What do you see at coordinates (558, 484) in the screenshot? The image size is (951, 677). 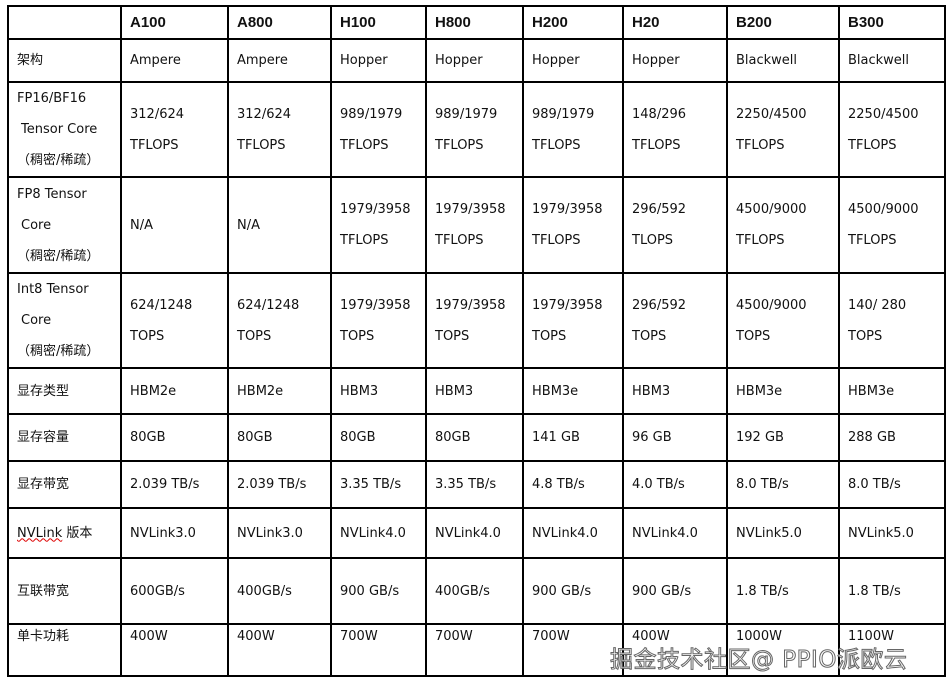 I see `cell-line: 4.8 TB/s` at bounding box center [558, 484].